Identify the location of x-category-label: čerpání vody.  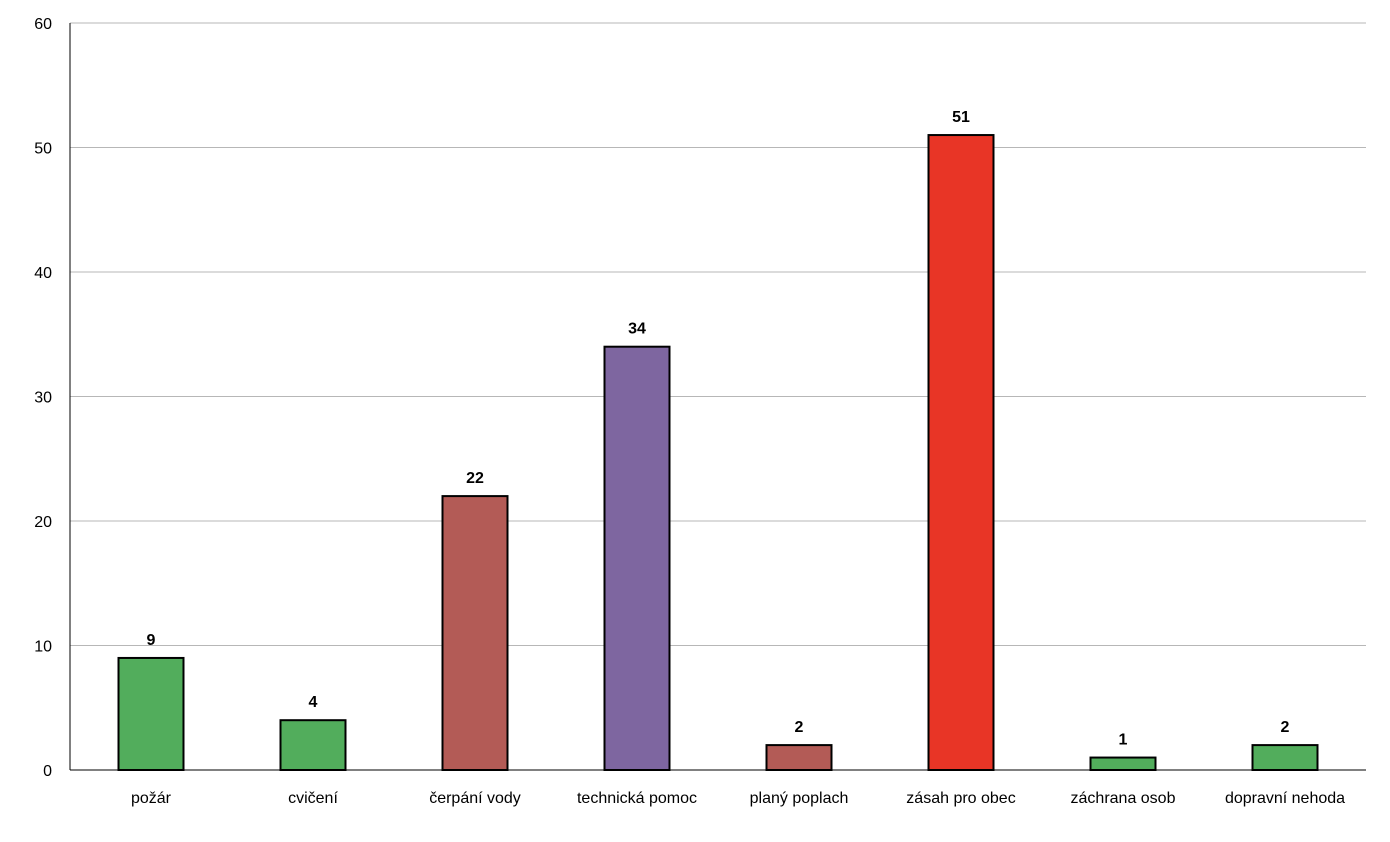
(475, 798).